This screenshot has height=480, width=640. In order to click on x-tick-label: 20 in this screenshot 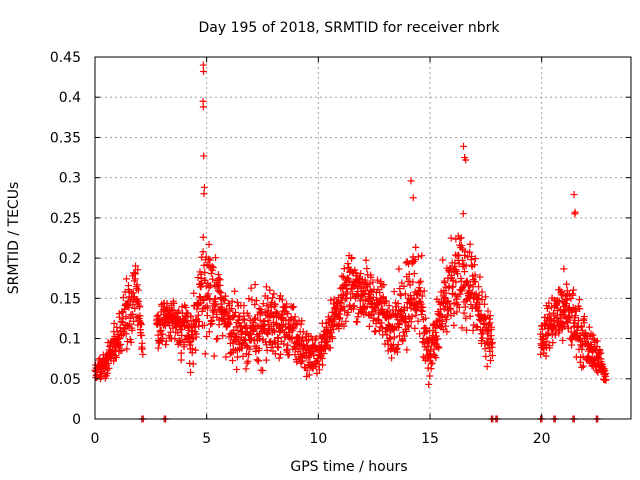, I will do `click(542, 439)`.